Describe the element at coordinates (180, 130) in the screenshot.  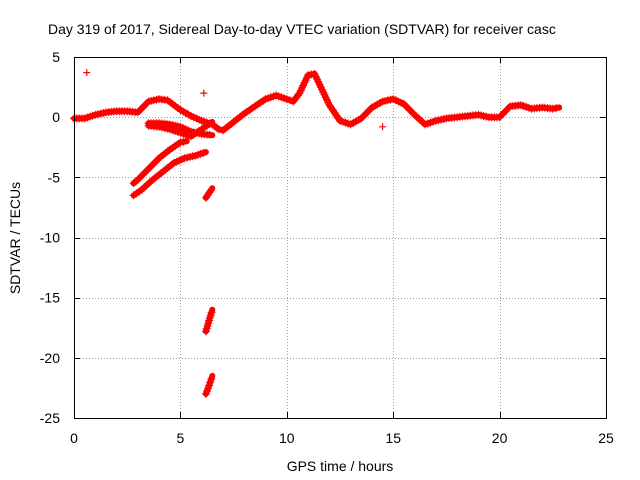
I see `series-mid-branch` at that location.